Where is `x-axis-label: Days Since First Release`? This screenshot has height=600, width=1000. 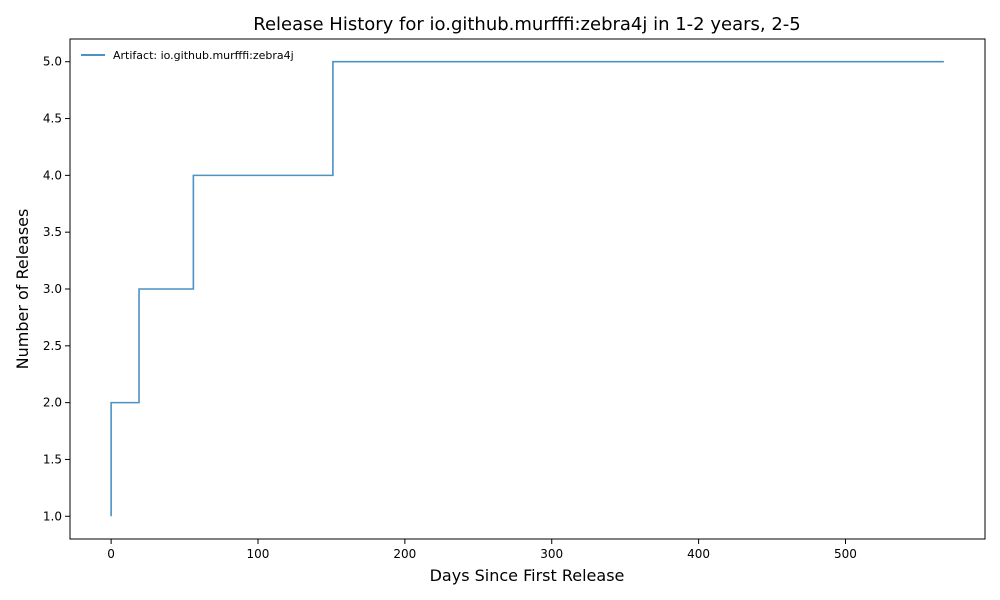
x-axis-label: Days Since First Release is located at coordinates (527, 575).